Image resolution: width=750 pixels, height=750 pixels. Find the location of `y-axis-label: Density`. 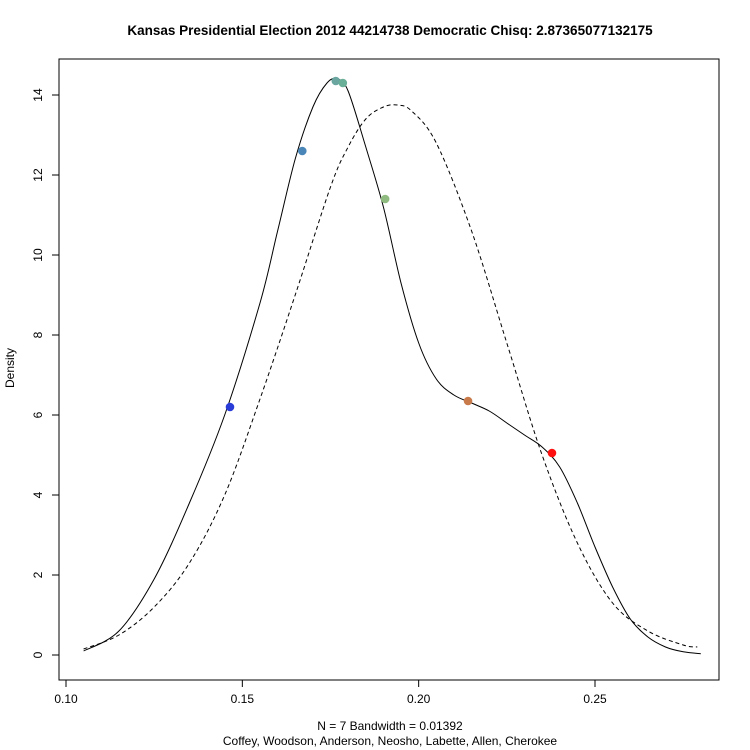

y-axis-label: Density is located at coordinates (10, 368).